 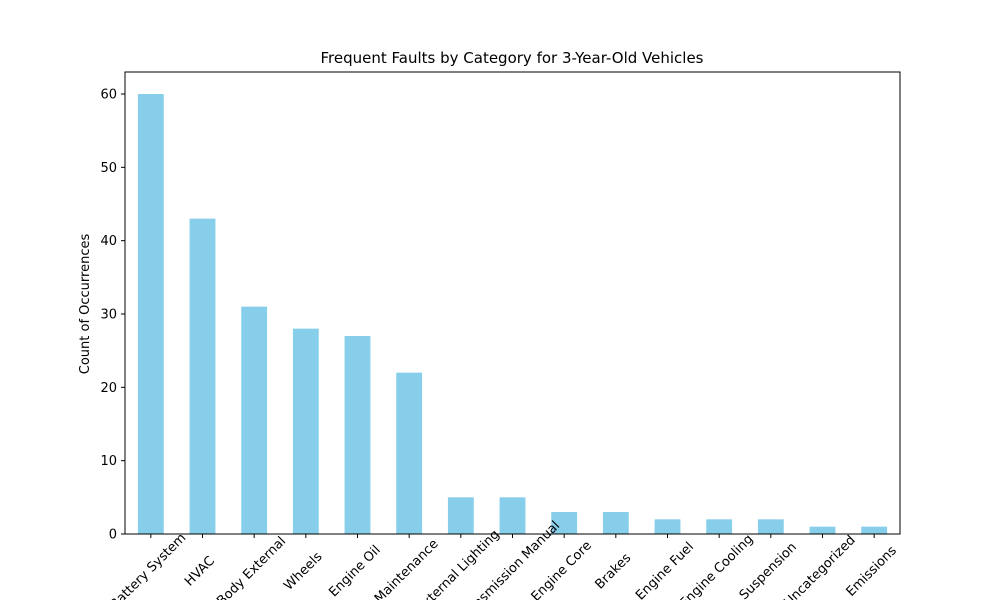 What do you see at coordinates (113, 535) in the screenshot?
I see `y-tick-label: 0` at bounding box center [113, 535].